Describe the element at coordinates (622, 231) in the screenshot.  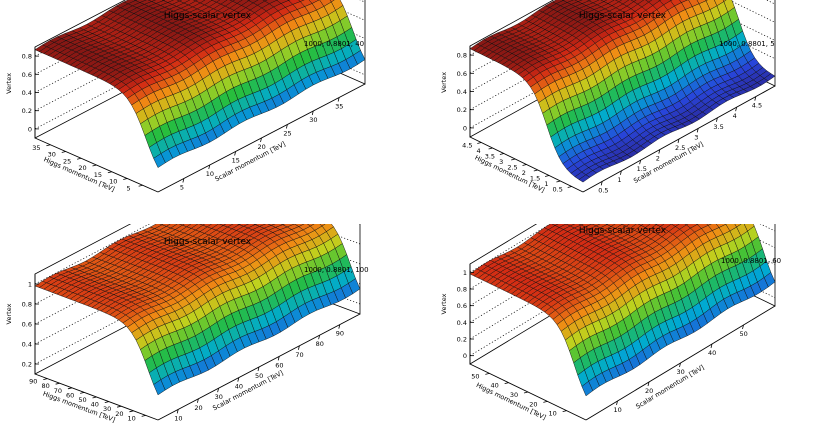
I see `panel-title-4: Higgs-scalar vertex` at that location.